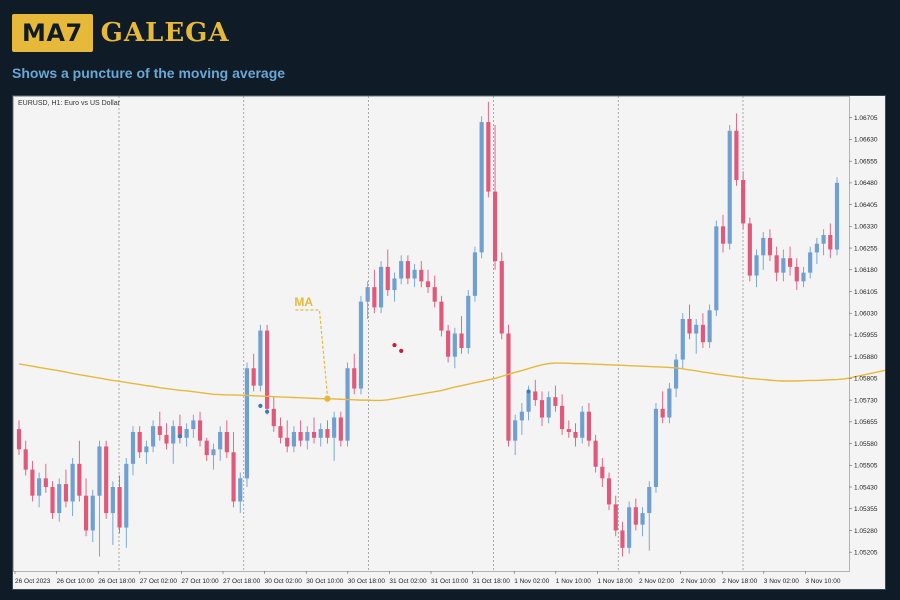 Image resolution: width=900 pixels, height=600 pixels. What do you see at coordinates (866, 400) in the screenshot?
I see `y-tick-label: 1.05730` at bounding box center [866, 400].